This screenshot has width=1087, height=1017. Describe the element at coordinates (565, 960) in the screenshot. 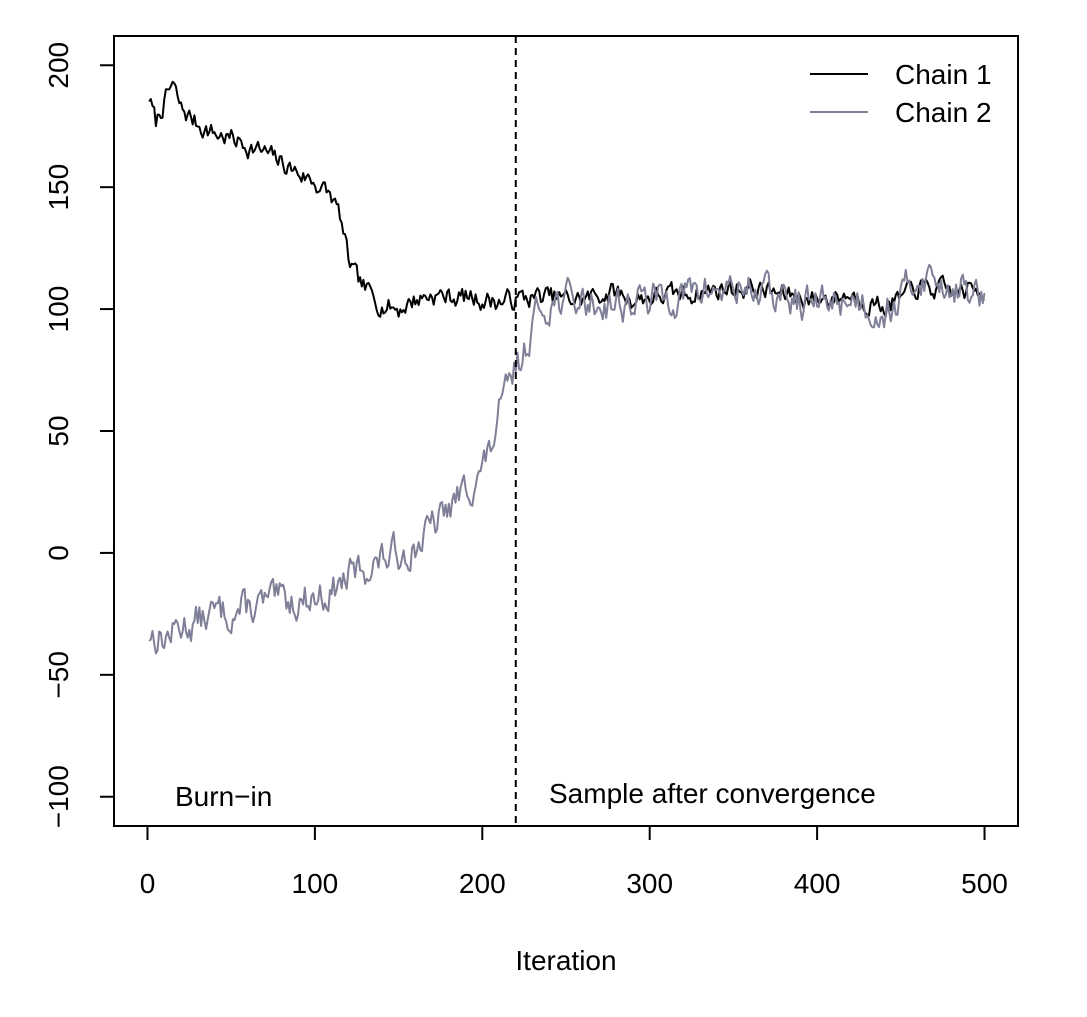

I see `x-axis-title: Iteration` at that location.